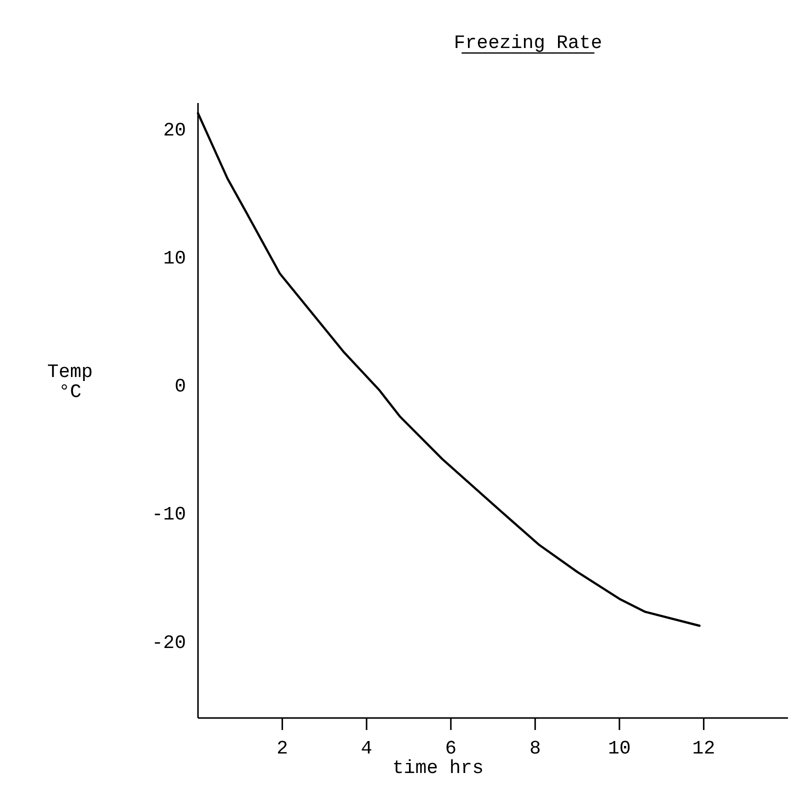 This screenshot has width=804, height=800. What do you see at coordinates (174, 130) in the screenshot?
I see `y-tick-label: 20` at bounding box center [174, 130].